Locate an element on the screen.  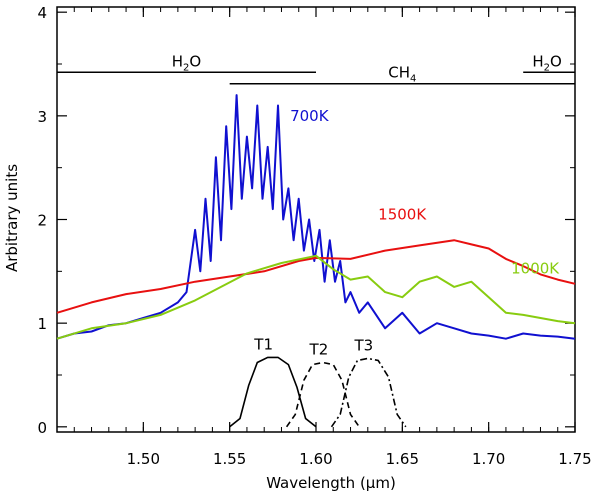
filter-curve-T2 is located at coordinates (322, 394).